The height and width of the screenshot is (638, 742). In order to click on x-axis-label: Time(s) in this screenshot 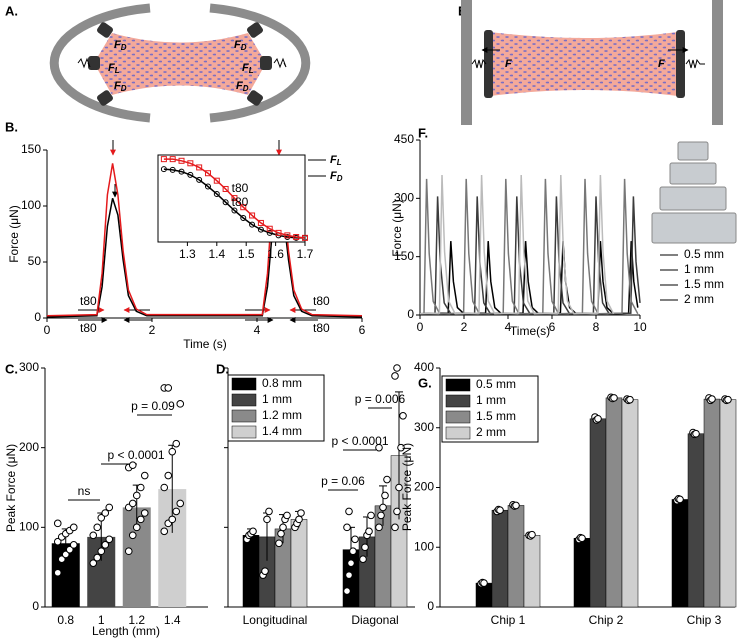, I will do `click(530, 331)`.